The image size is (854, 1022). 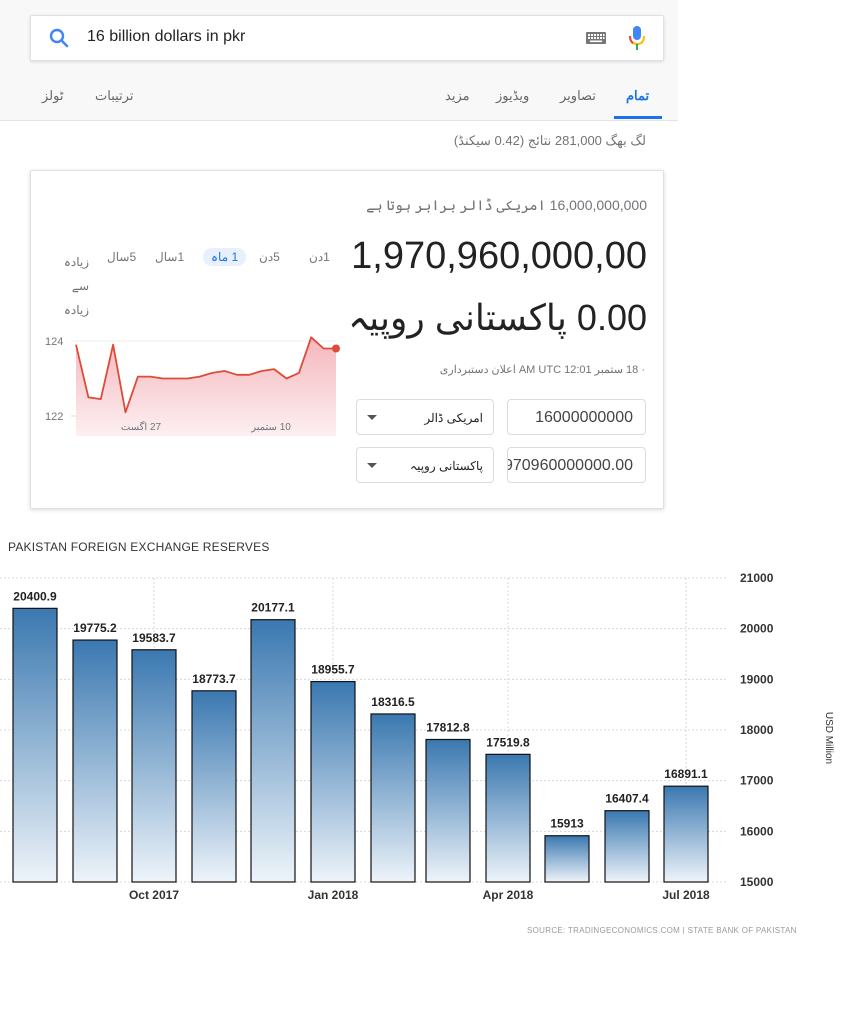 I want to click on y-tick-label: 20000, so click(x=757, y=629).